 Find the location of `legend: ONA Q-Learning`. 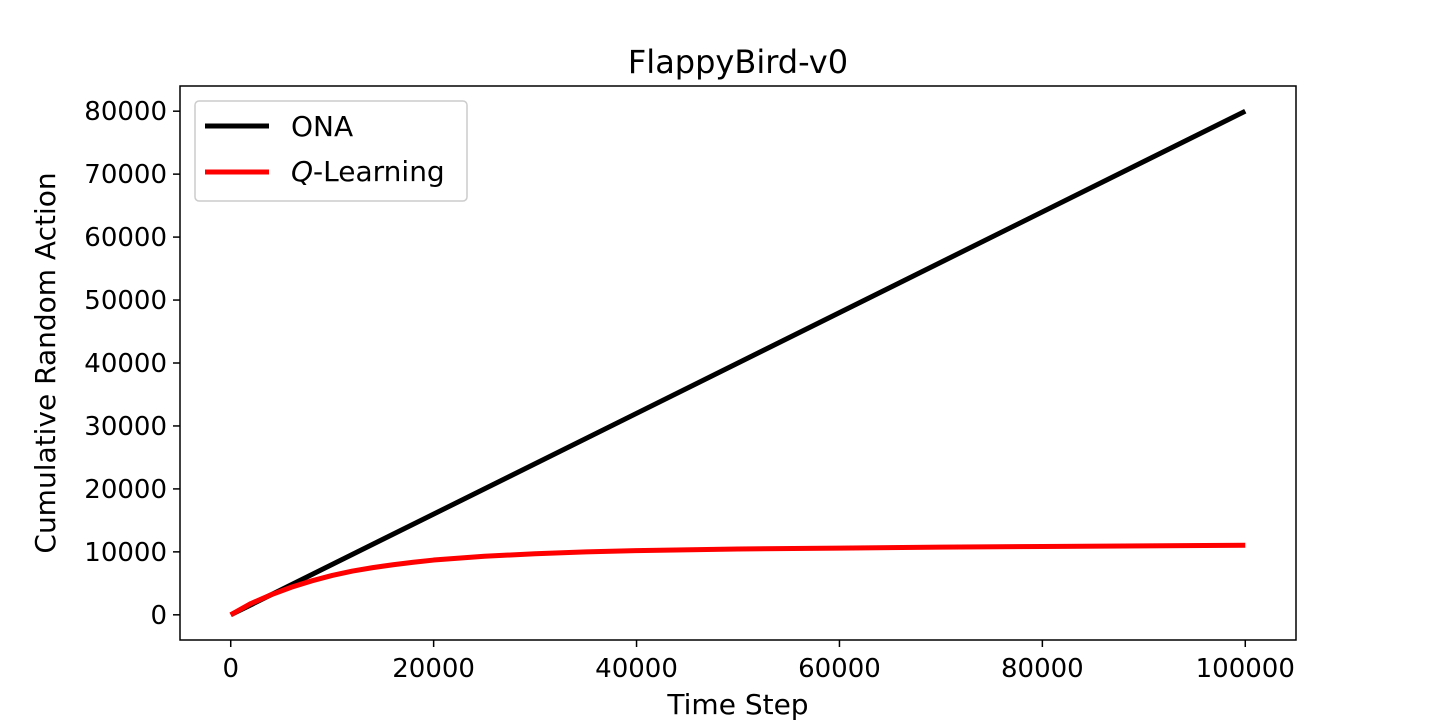

legend: ONA Q-Learning is located at coordinates (331, 151).